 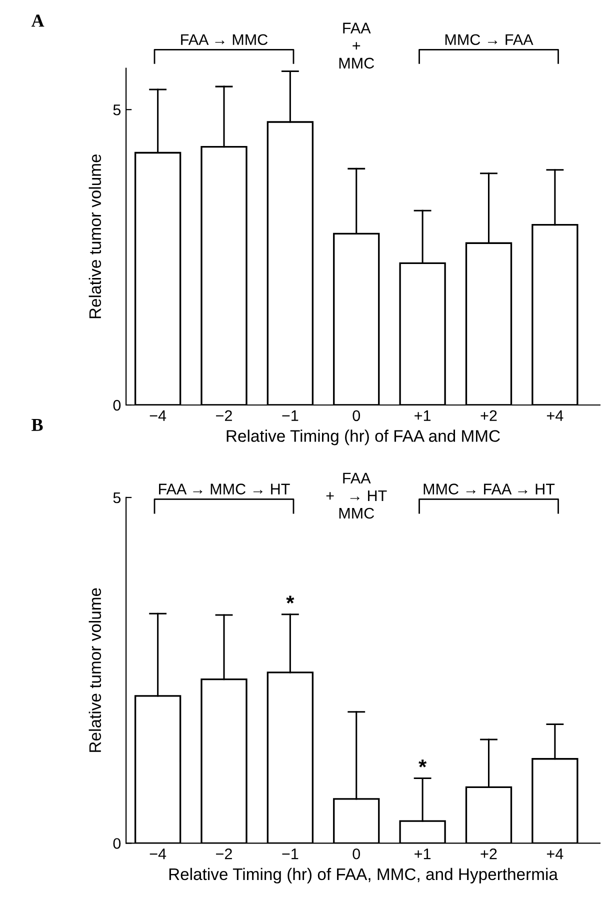 What do you see at coordinates (224, 489) in the screenshot?
I see `text: FAA → MMC → HT` at bounding box center [224, 489].